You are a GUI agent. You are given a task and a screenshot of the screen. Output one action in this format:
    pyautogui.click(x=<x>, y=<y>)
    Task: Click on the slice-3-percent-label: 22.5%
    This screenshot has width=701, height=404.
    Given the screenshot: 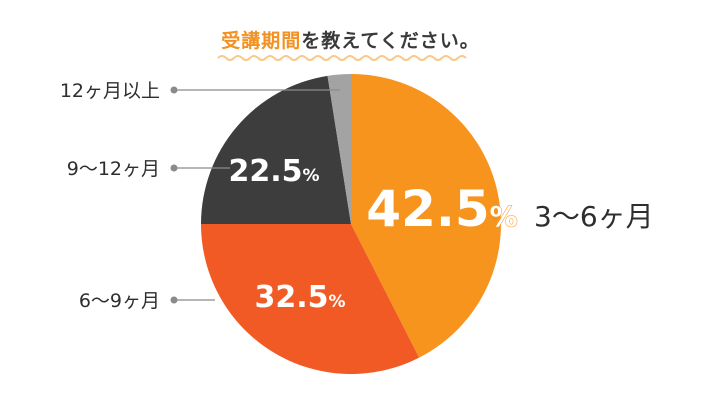 What is the action you would take?
    pyautogui.click(x=273, y=171)
    